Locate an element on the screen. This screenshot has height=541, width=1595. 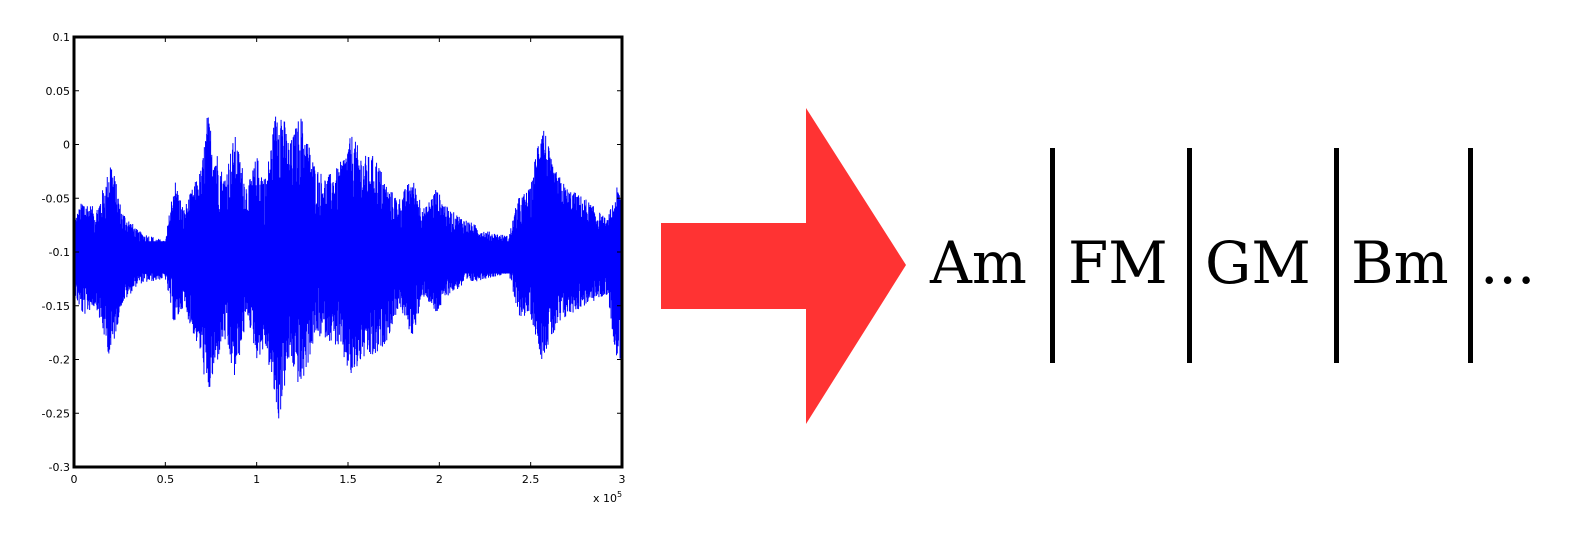
x-tick-label: 0.5 is located at coordinates (166, 479).